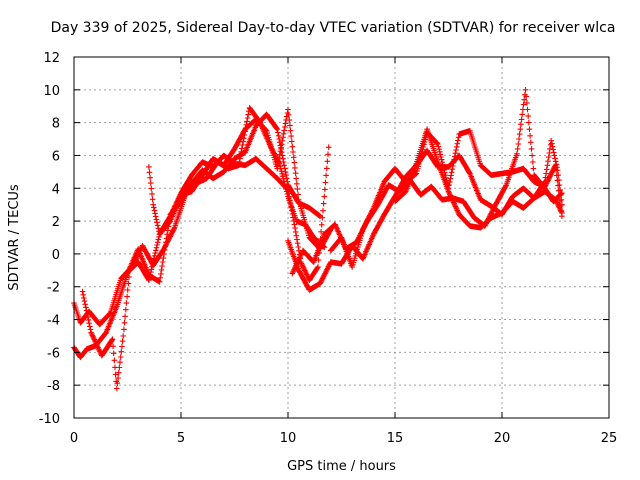 The image size is (640, 480). What do you see at coordinates (53, 321) in the screenshot?
I see `y-tick-label: -4` at bounding box center [53, 321].